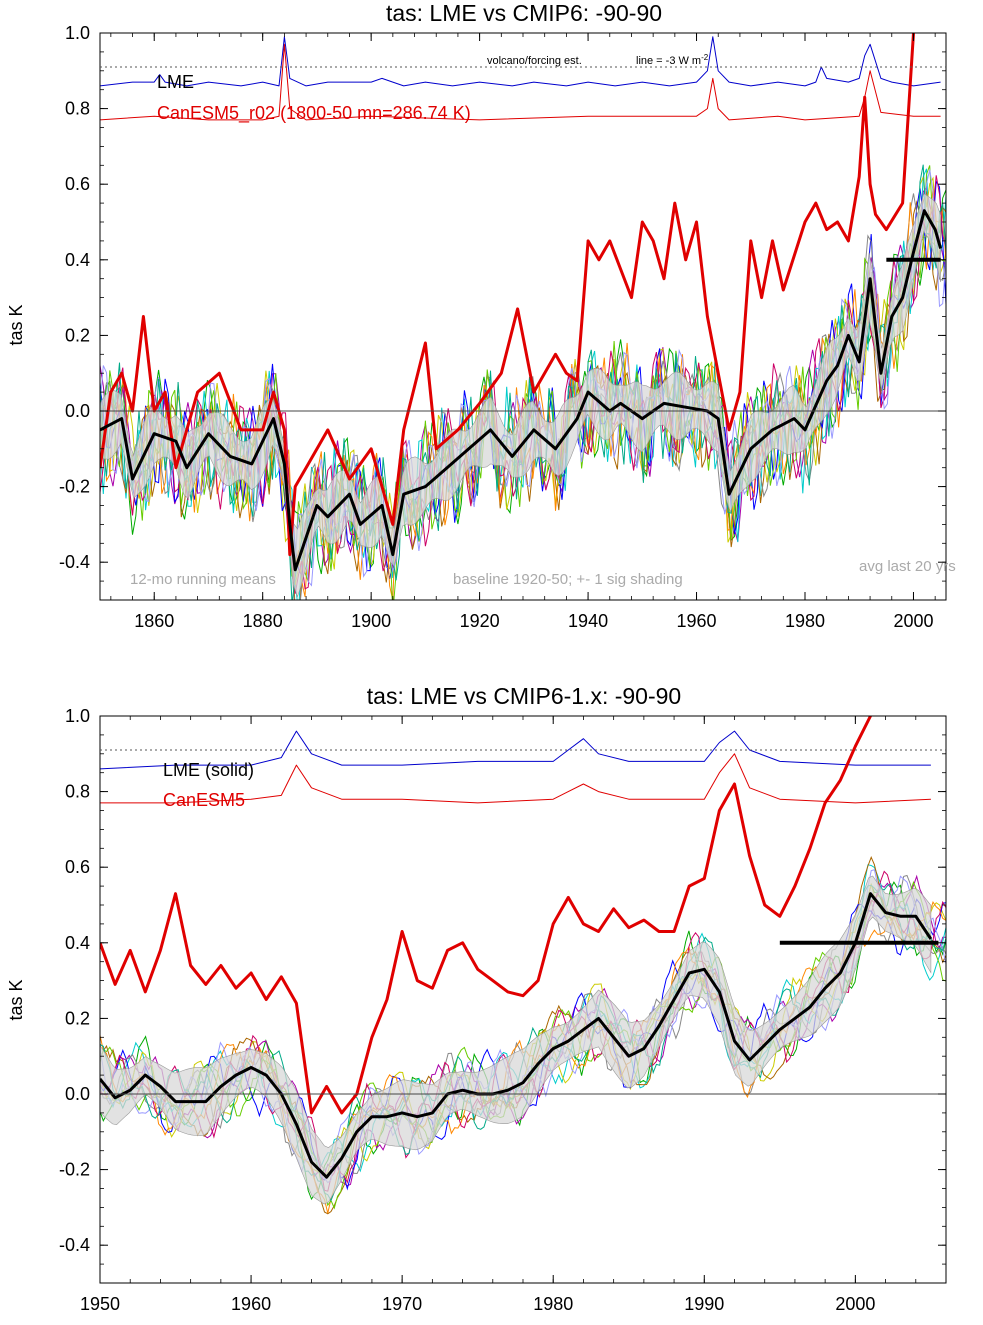 The image size is (983, 1325). I want to click on chart-title: tas: LME vs CMIP6-1.x: -90-90, so click(524, 696).